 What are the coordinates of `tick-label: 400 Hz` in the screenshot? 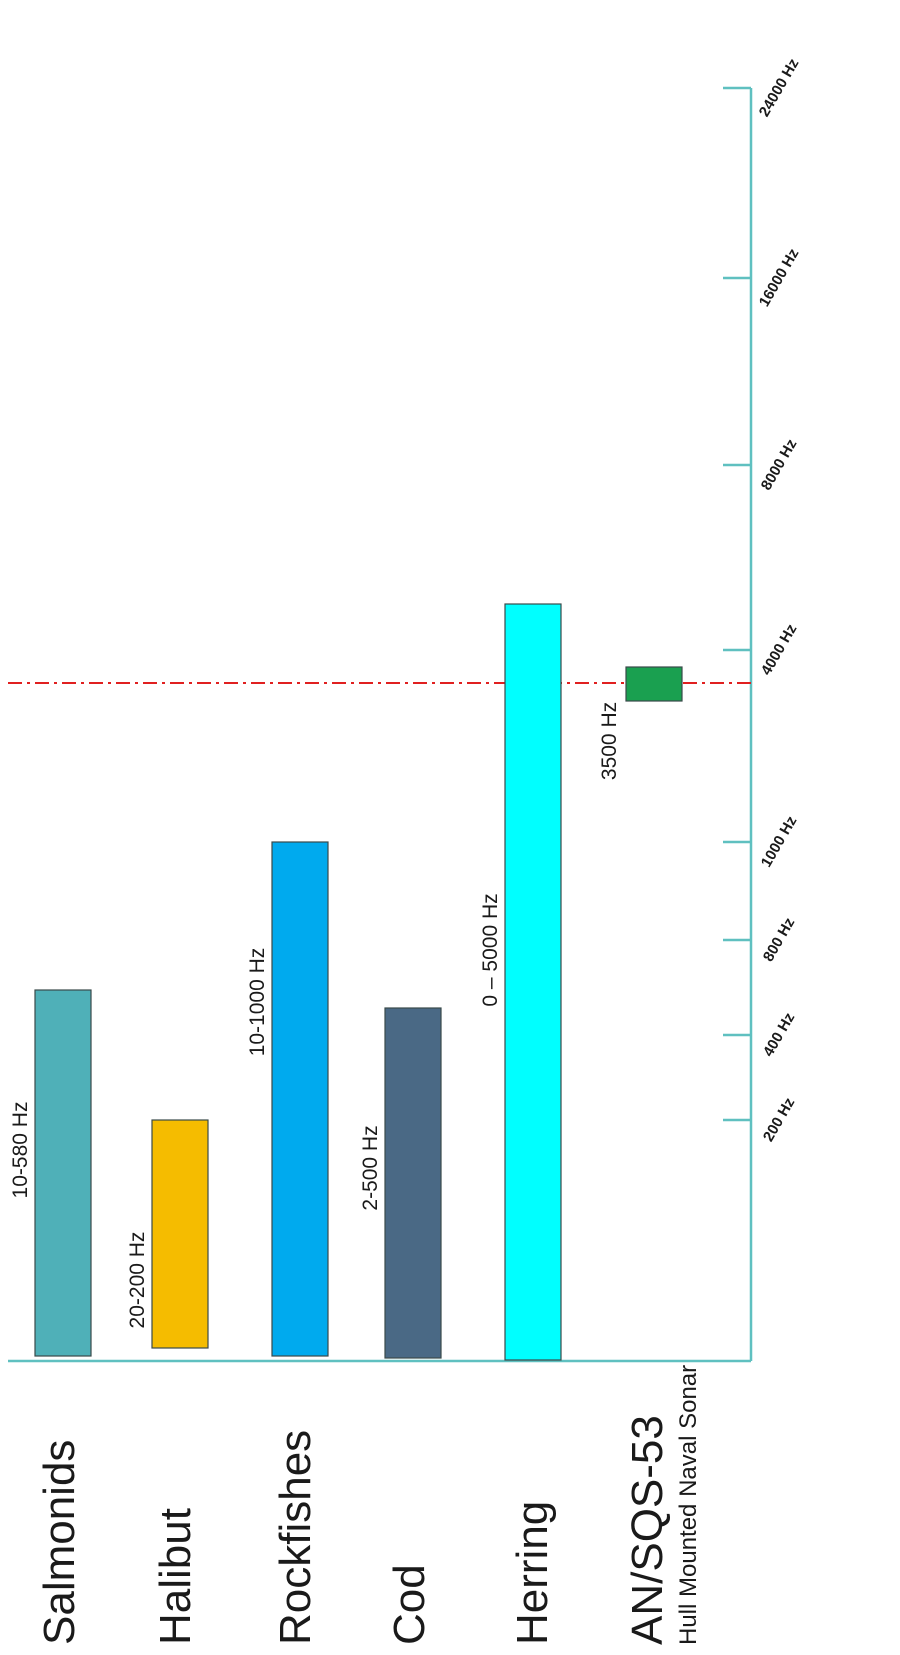 It's located at (779, 1035).